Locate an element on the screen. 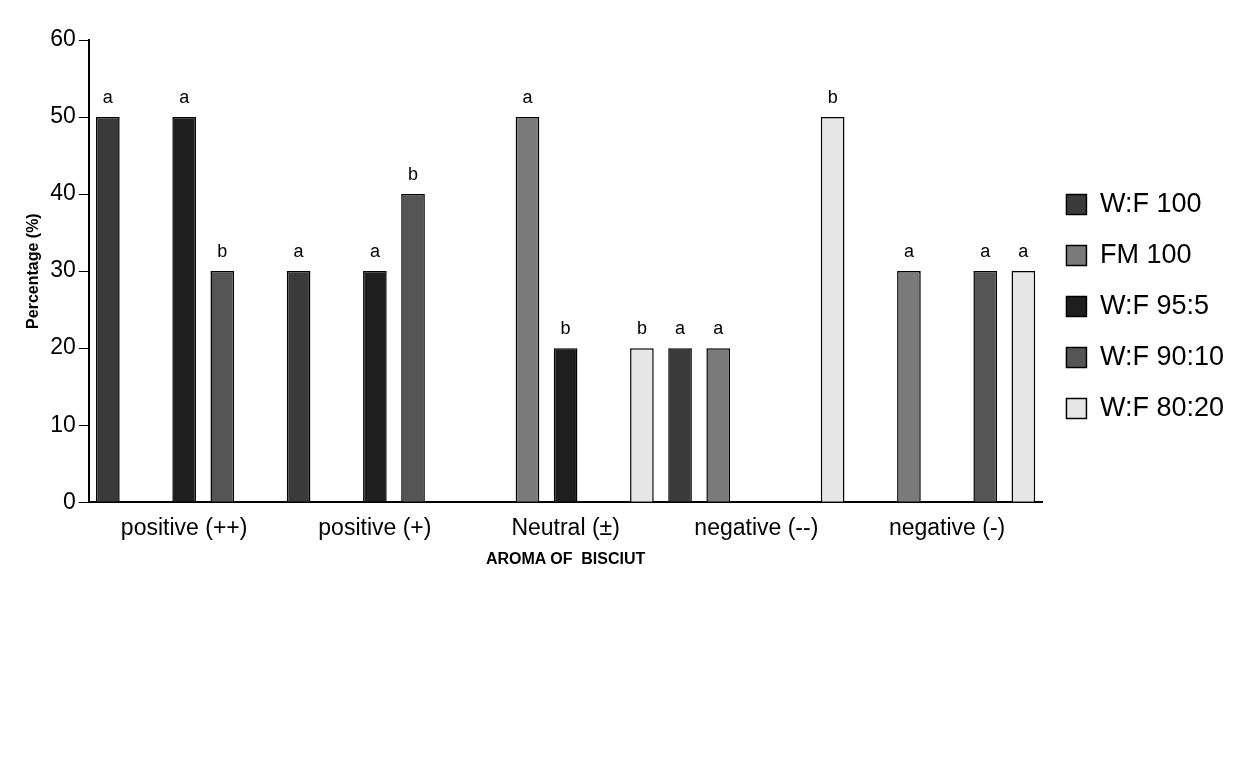 This screenshot has width=1244, height=773. y-tick-label: 40 is located at coordinates (63, 192).